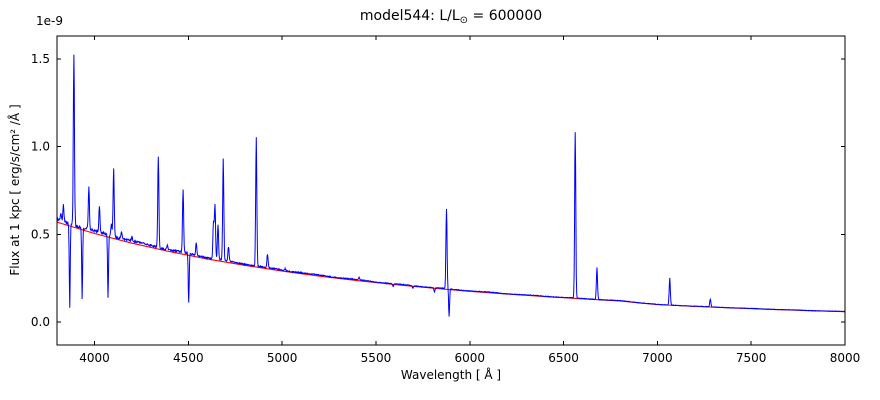  I want to click on x-tick-label: 8000, so click(845, 358).